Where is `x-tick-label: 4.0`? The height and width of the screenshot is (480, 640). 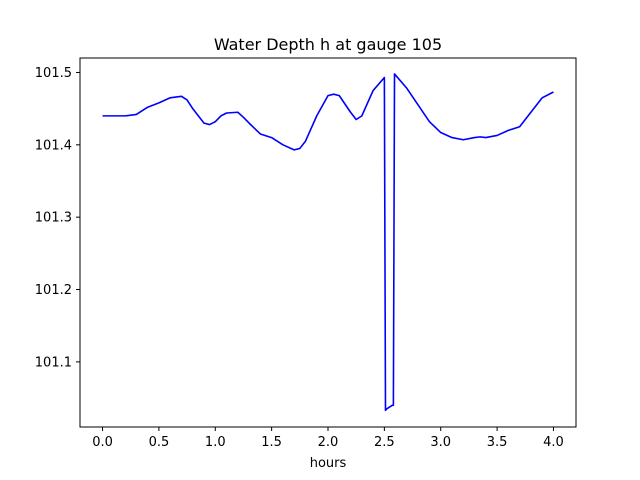
x-tick-label: 4.0 is located at coordinates (553, 442).